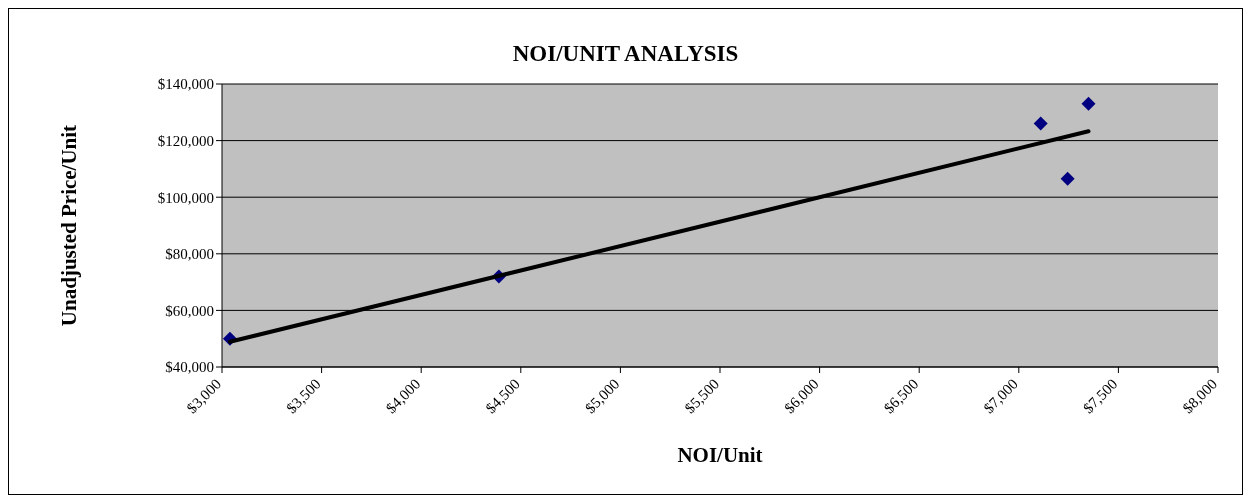 This screenshot has height=503, width=1251. Describe the element at coordinates (625, 54) in the screenshot. I see `chart-title: NOI/UNIT ANALYSIS` at that location.